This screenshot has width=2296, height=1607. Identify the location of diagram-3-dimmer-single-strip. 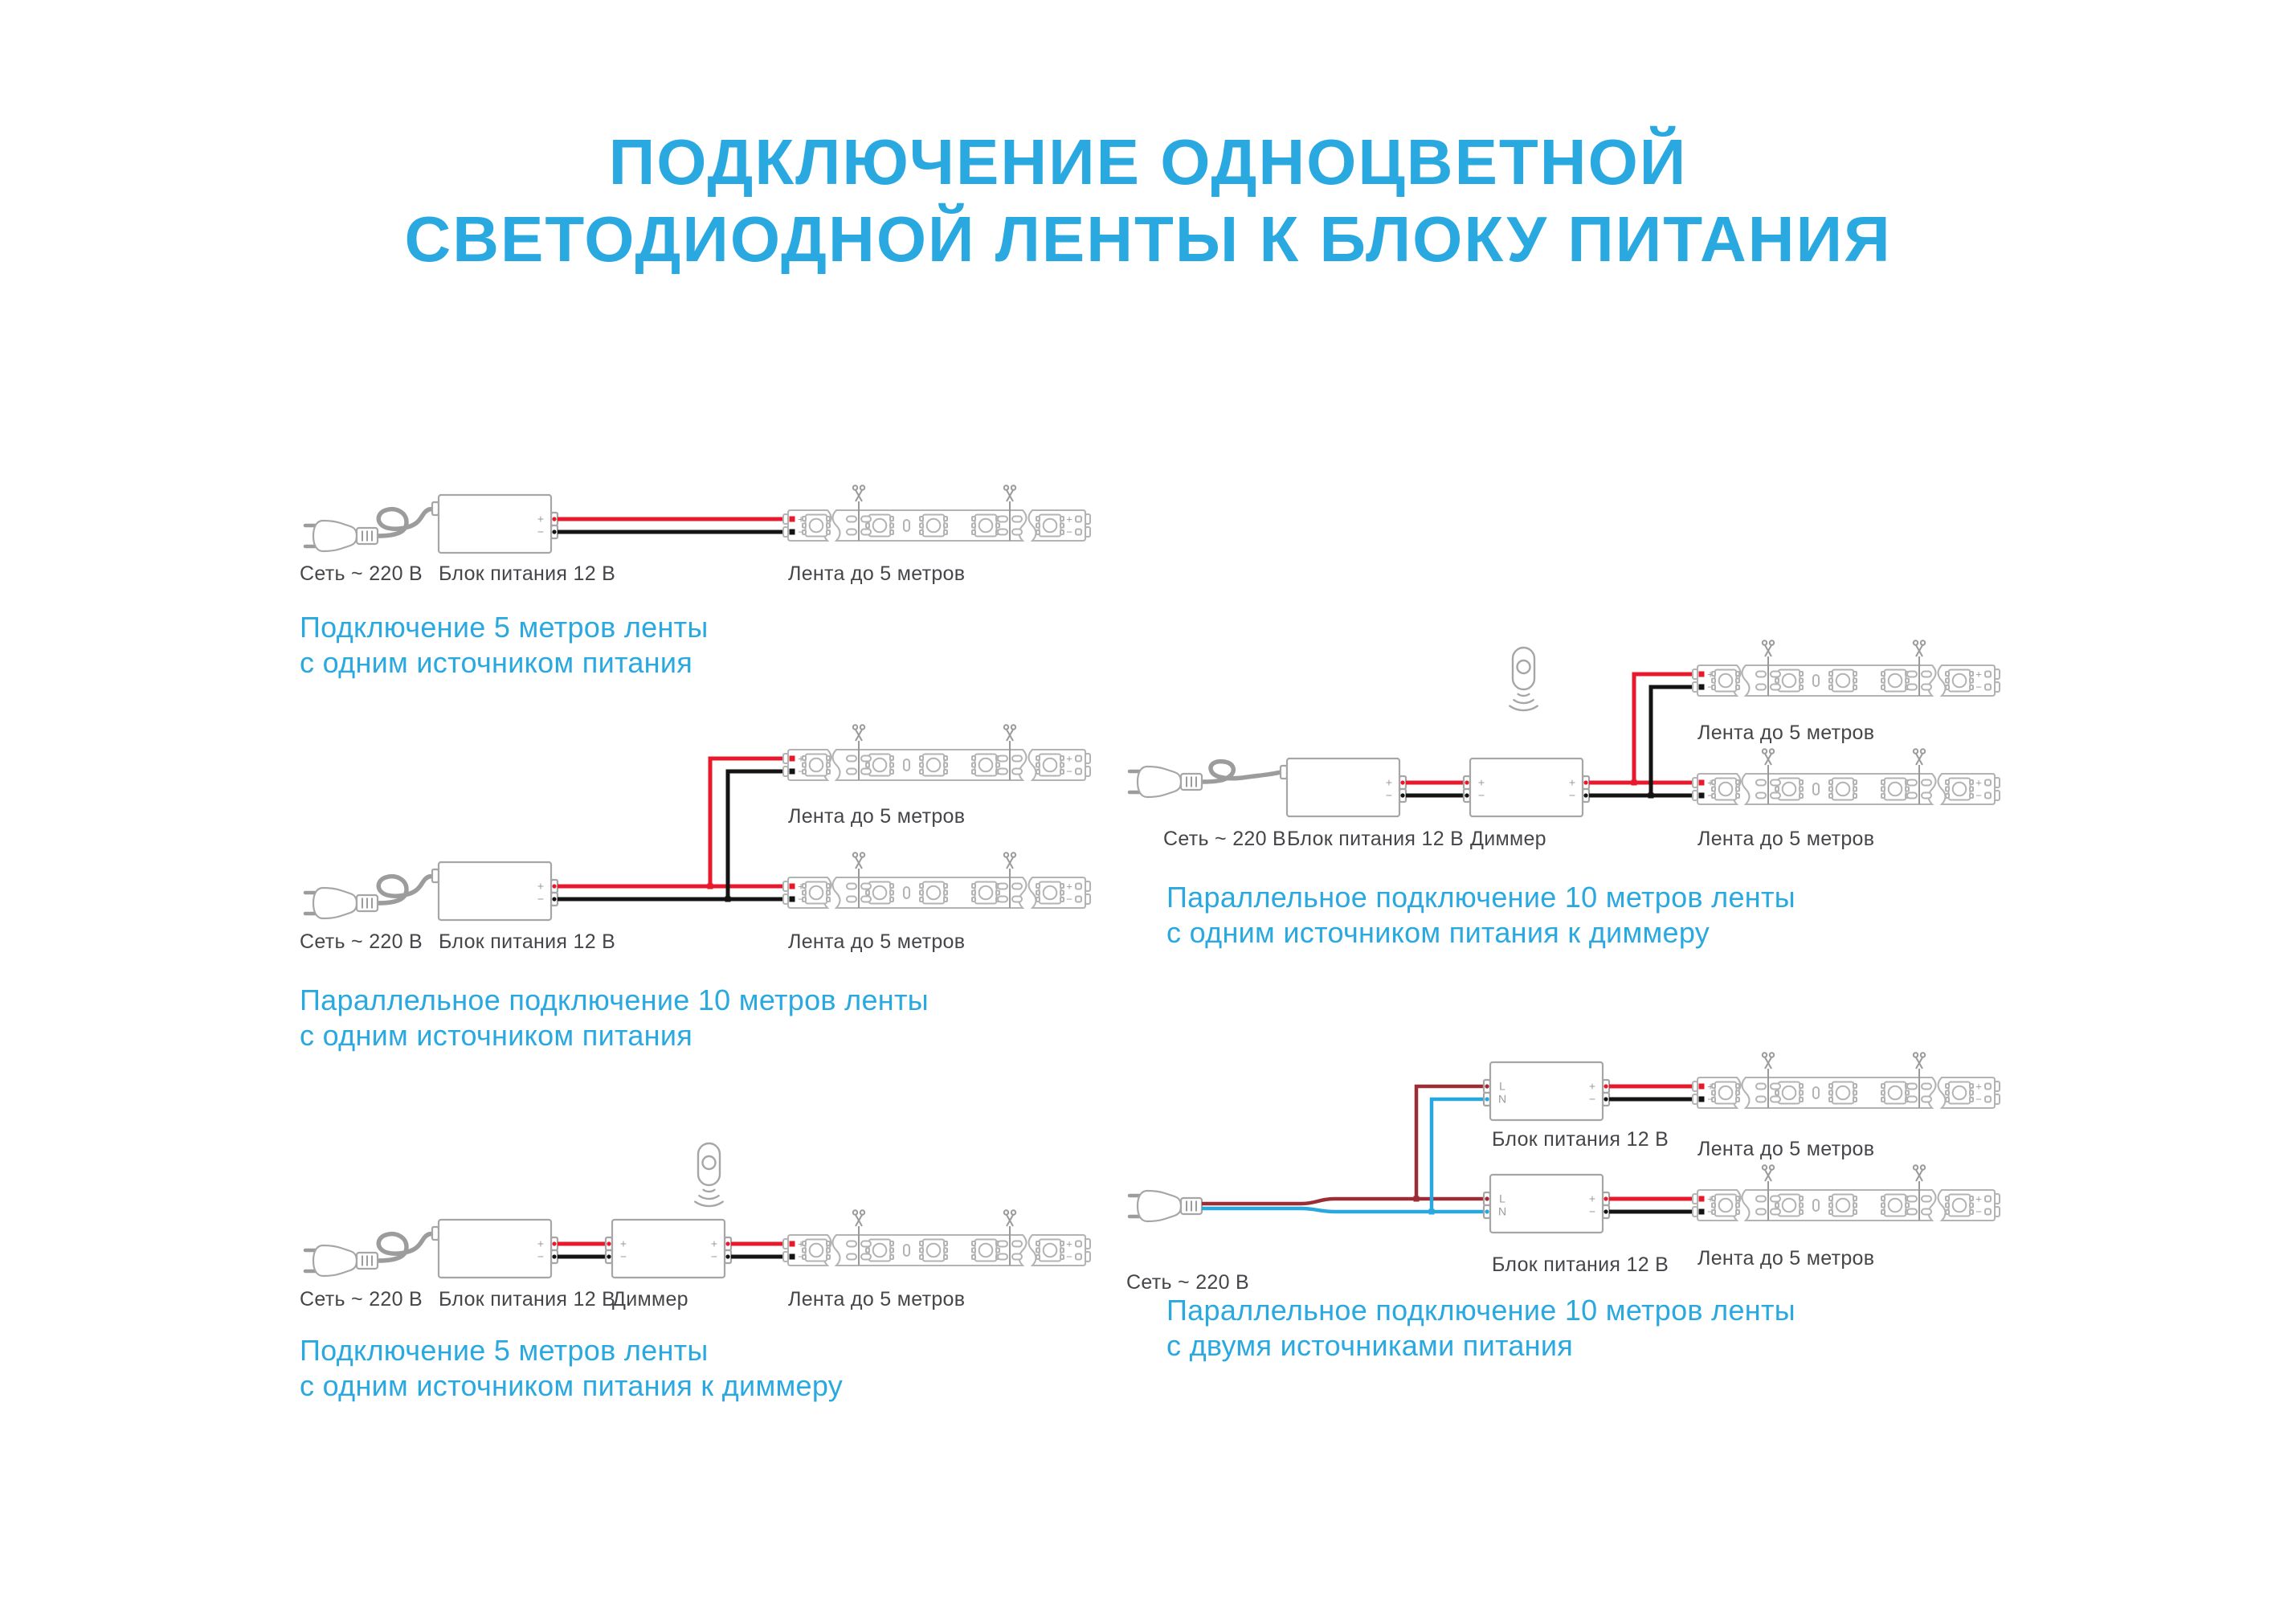
(697, 1211).